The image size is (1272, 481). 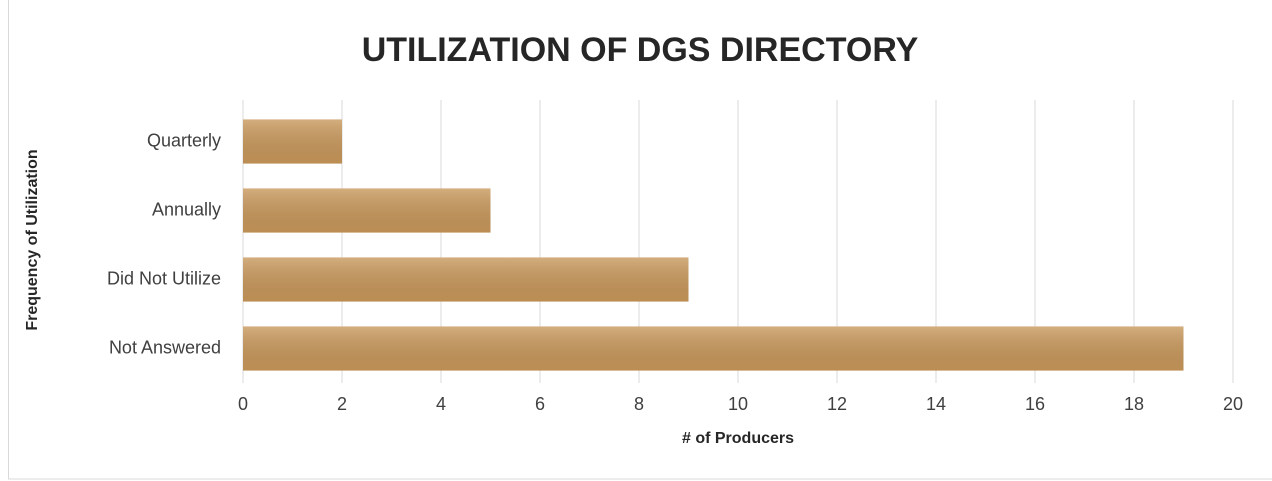 I want to click on x-axis-title: # of Producers, so click(x=738, y=438).